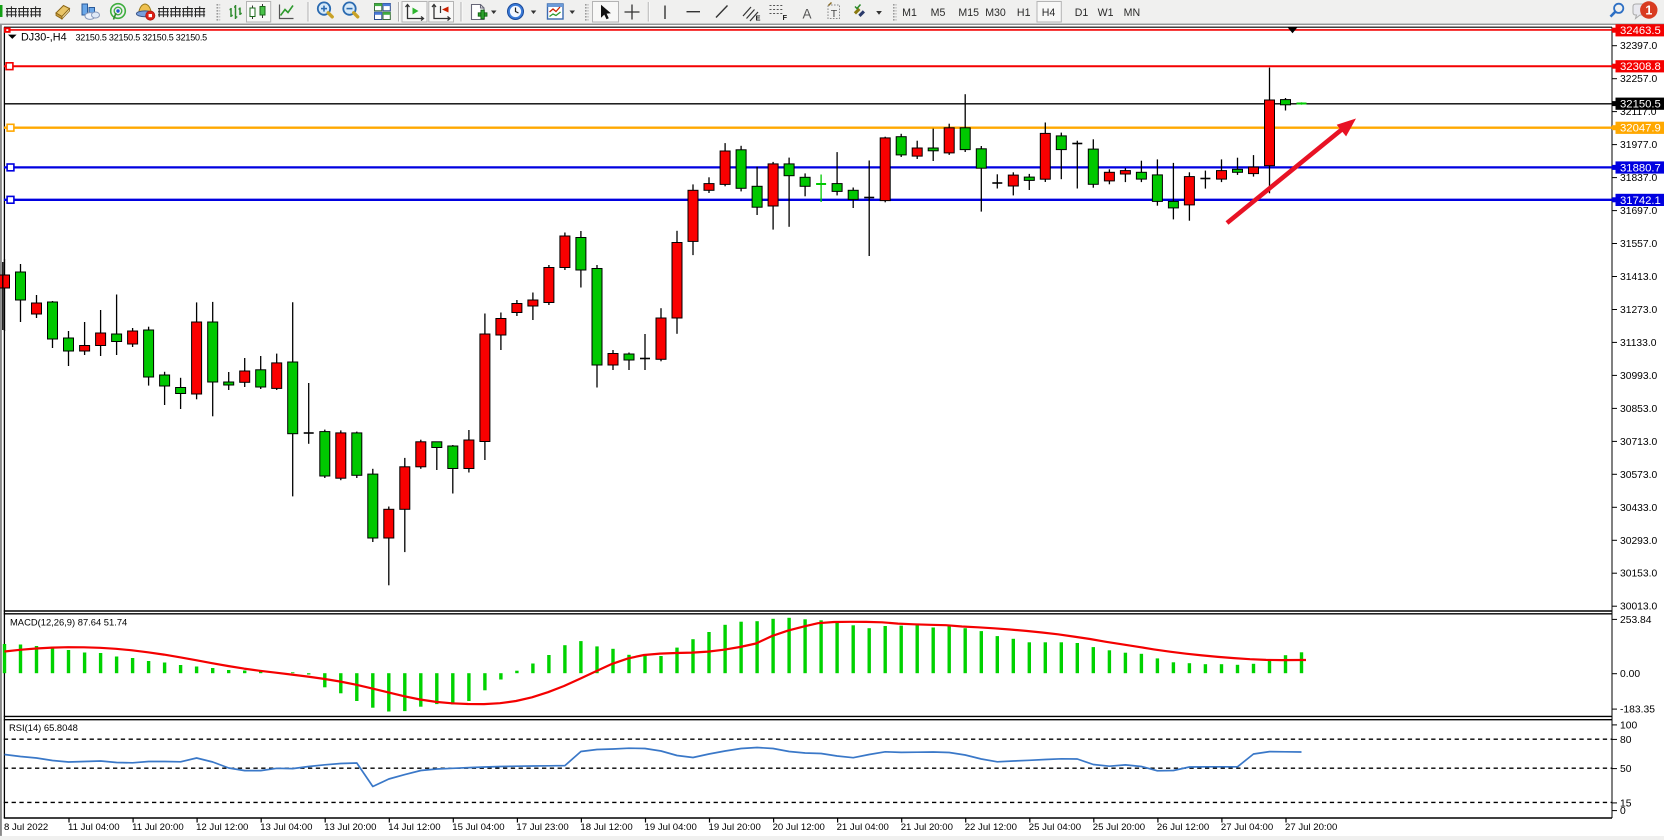 This screenshot has height=840, width=1664. Describe the element at coordinates (1638, 508) in the screenshot. I see `svg-text: 30433.0` at that location.